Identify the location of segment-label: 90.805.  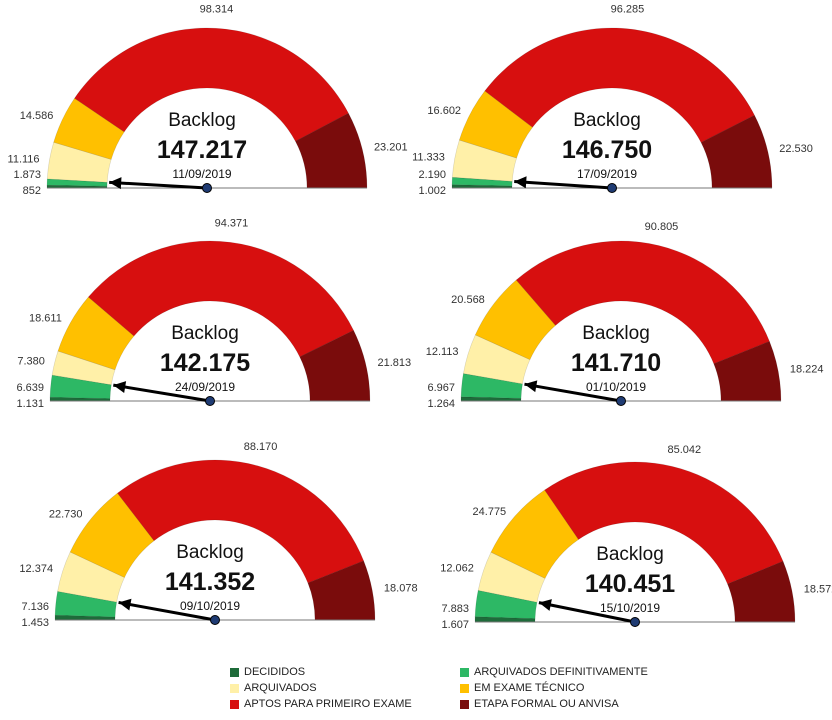
(662, 227).